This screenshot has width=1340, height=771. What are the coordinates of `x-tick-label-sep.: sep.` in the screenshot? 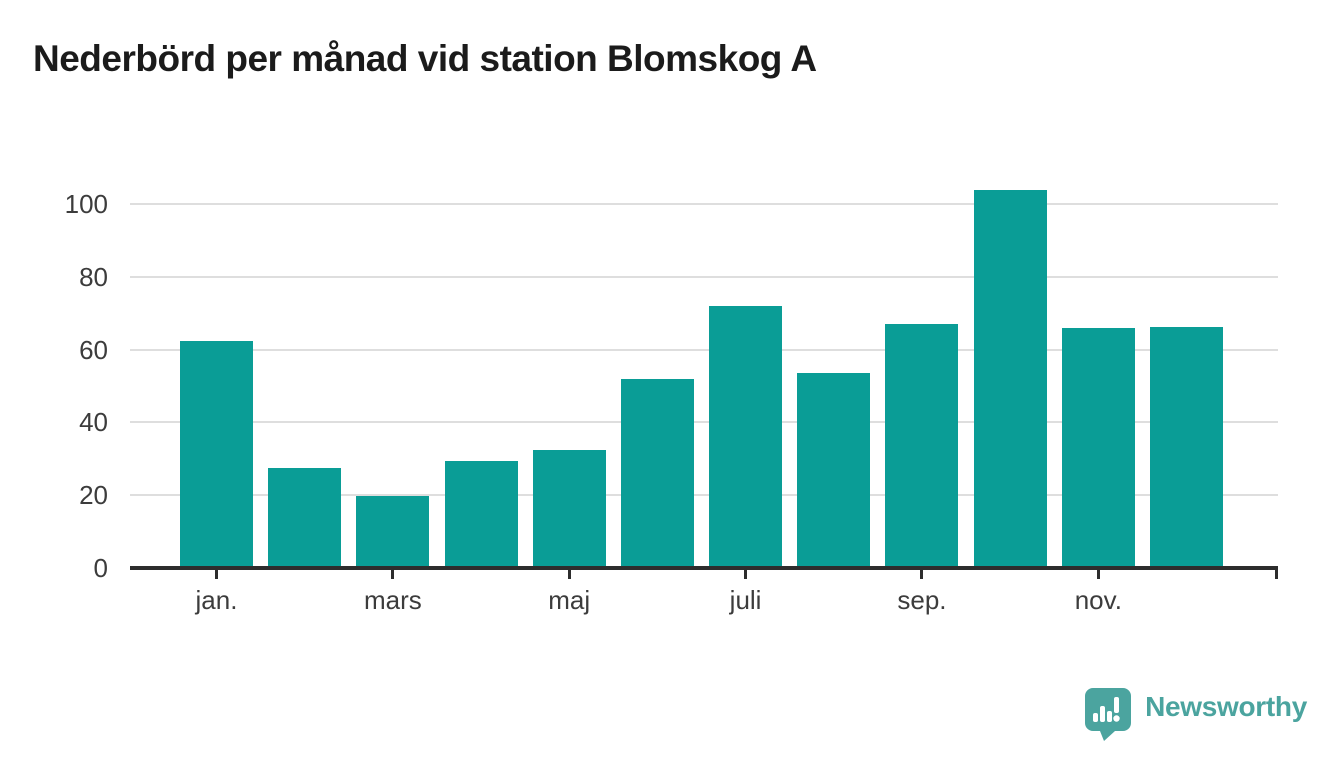 It's located at (922, 600).